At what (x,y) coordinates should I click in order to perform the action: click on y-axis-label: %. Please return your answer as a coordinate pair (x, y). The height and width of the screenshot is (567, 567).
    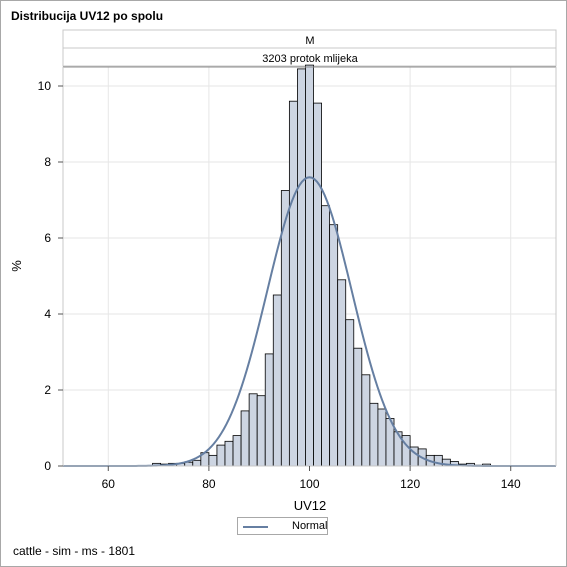
    Looking at the image, I should click on (16, 266).